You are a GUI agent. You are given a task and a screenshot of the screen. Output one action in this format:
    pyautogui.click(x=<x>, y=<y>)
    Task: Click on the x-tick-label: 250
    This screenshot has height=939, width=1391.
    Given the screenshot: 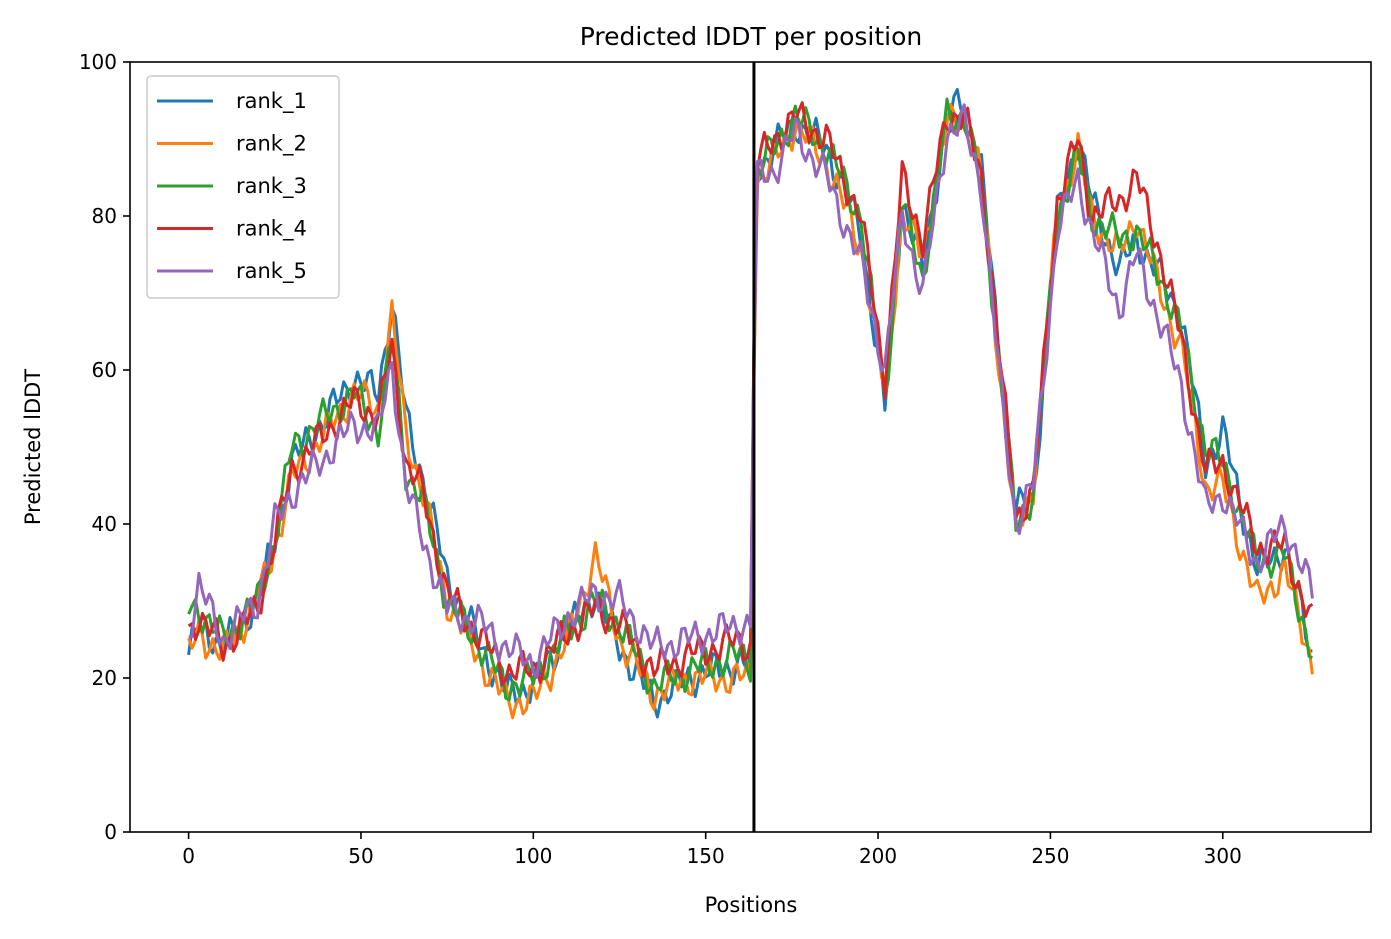 What is the action you would take?
    pyautogui.click(x=1050, y=856)
    